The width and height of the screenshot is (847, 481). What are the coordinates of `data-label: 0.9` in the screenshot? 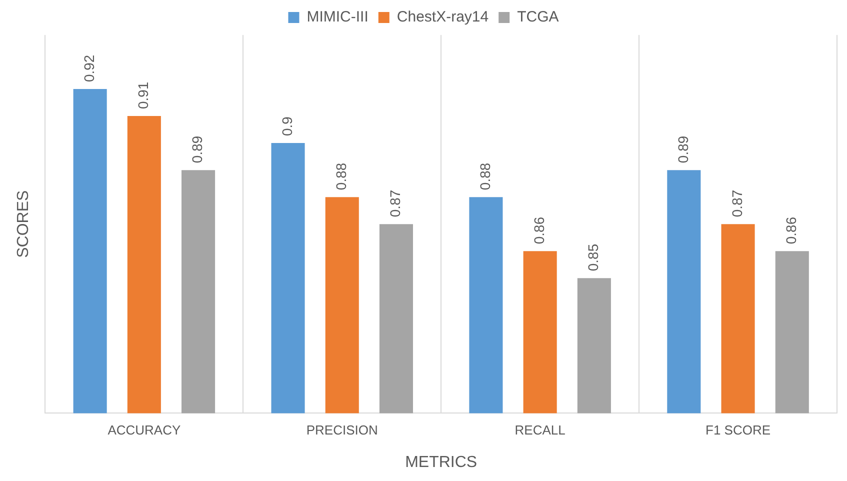 It's located at (286, 126).